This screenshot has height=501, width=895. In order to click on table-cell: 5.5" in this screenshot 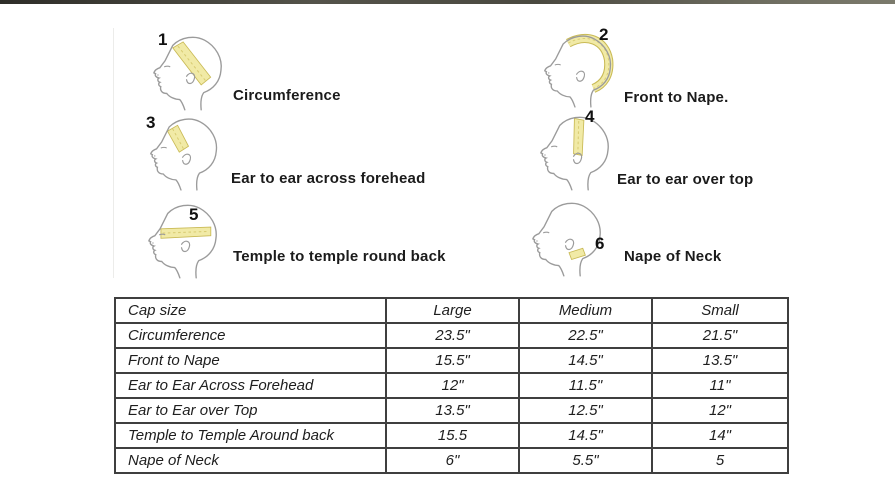, I will do `click(585, 460)`.